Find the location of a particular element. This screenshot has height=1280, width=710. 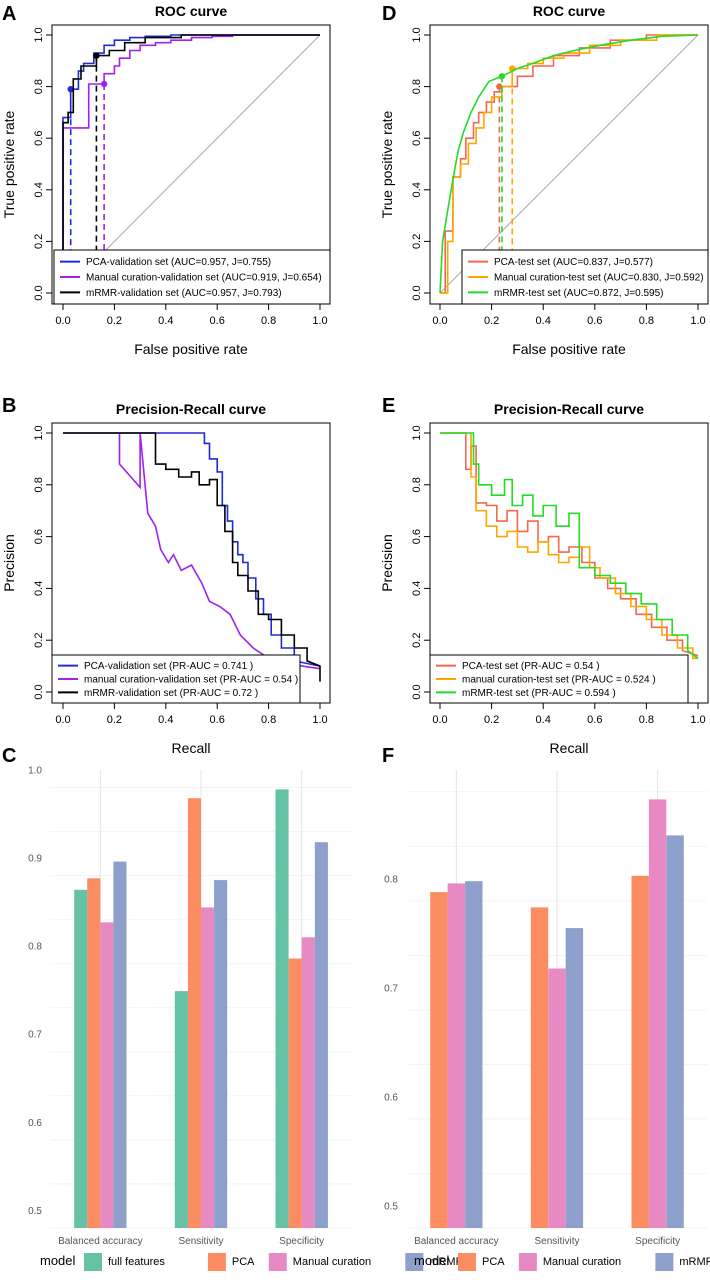

legend-label-1: PCA-test set (PR-AUC = 0.54 ) is located at coordinates (531, 666).